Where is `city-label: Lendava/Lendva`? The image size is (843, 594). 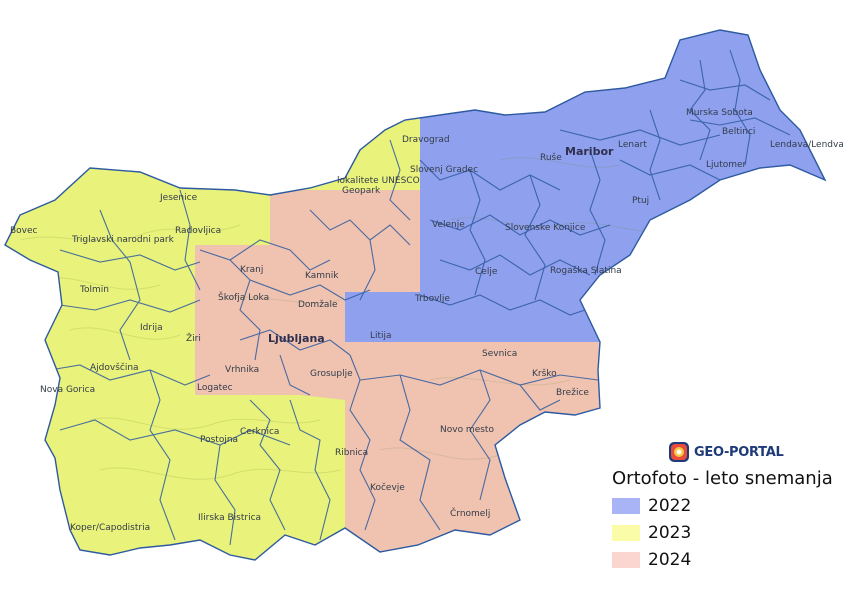
city-label: Lendava/Lendva is located at coordinates (806, 145).